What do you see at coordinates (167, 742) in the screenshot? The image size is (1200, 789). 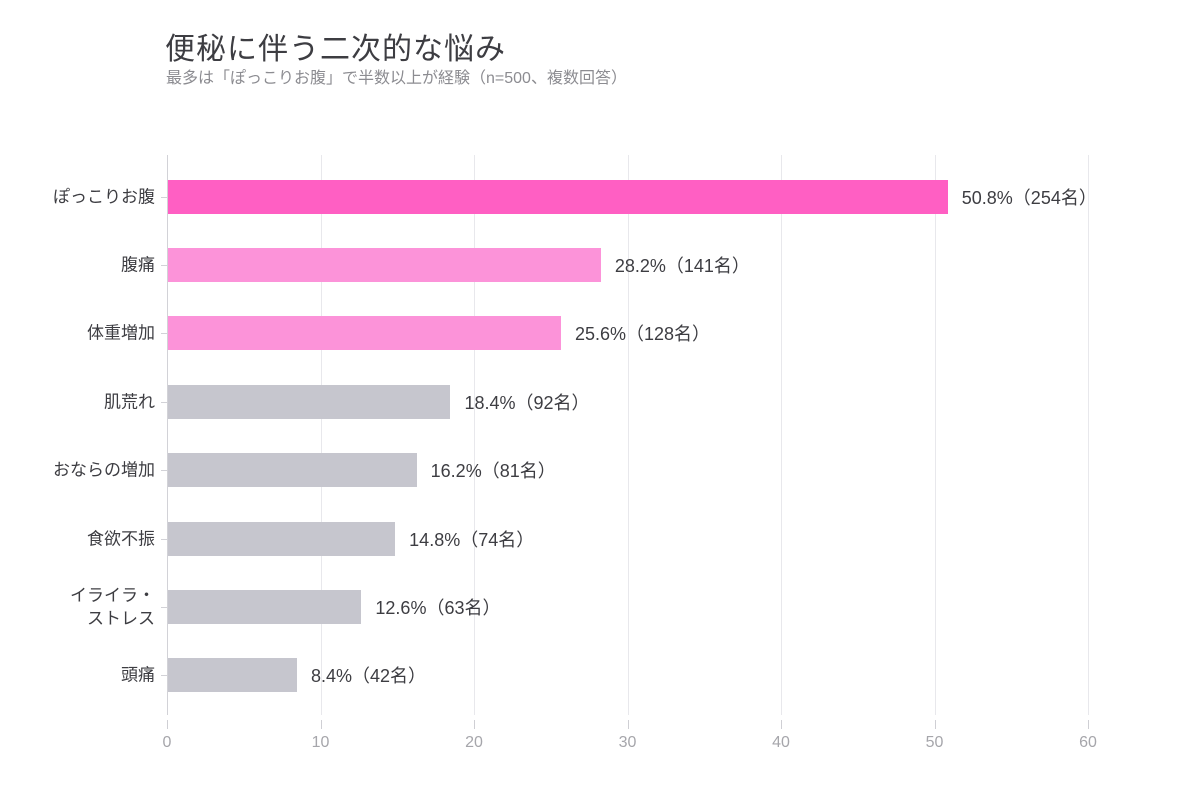 I see `x-tick-label: 0` at bounding box center [167, 742].